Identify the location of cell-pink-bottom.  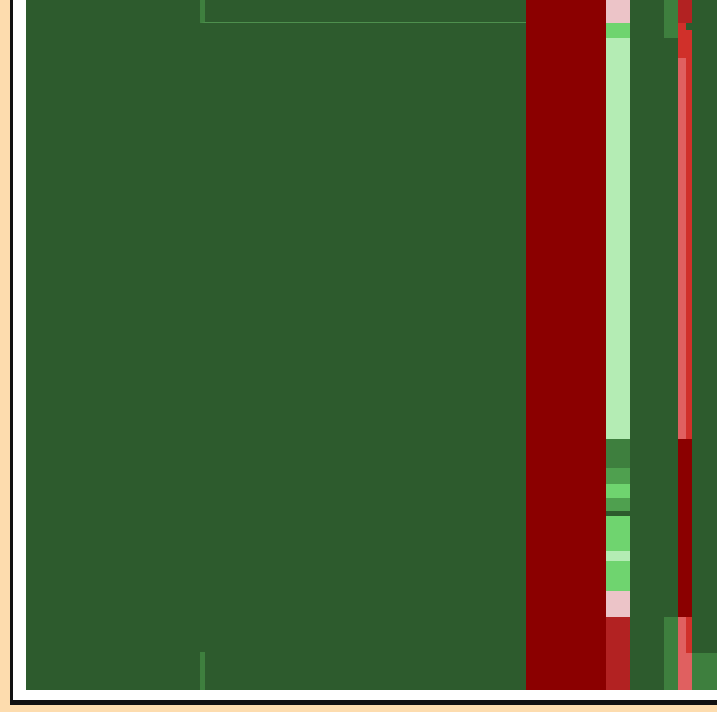
(618, 604).